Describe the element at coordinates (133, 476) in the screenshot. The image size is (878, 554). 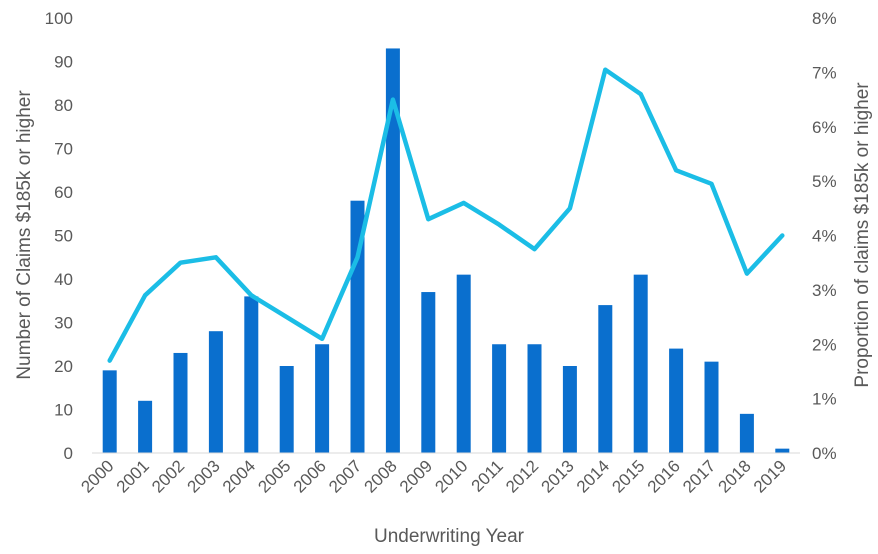
I see `x-tick-label: 2001` at that location.